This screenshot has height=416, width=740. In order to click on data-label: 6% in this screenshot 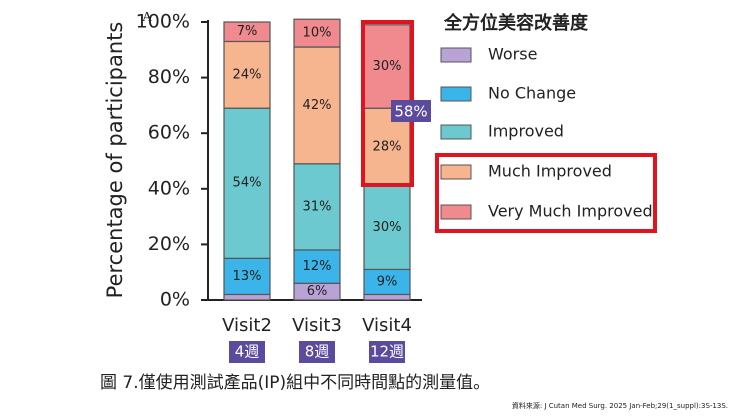, I will do `click(317, 291)`.